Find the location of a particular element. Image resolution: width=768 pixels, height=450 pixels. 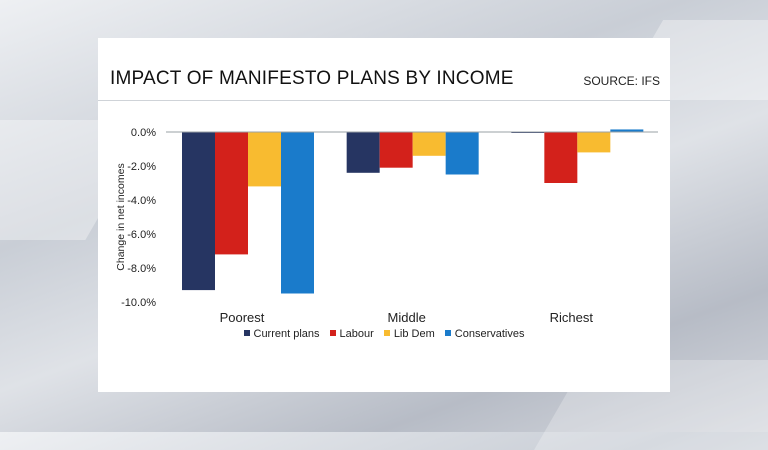

legend-item: Labour is located at coordinates (351, 334).